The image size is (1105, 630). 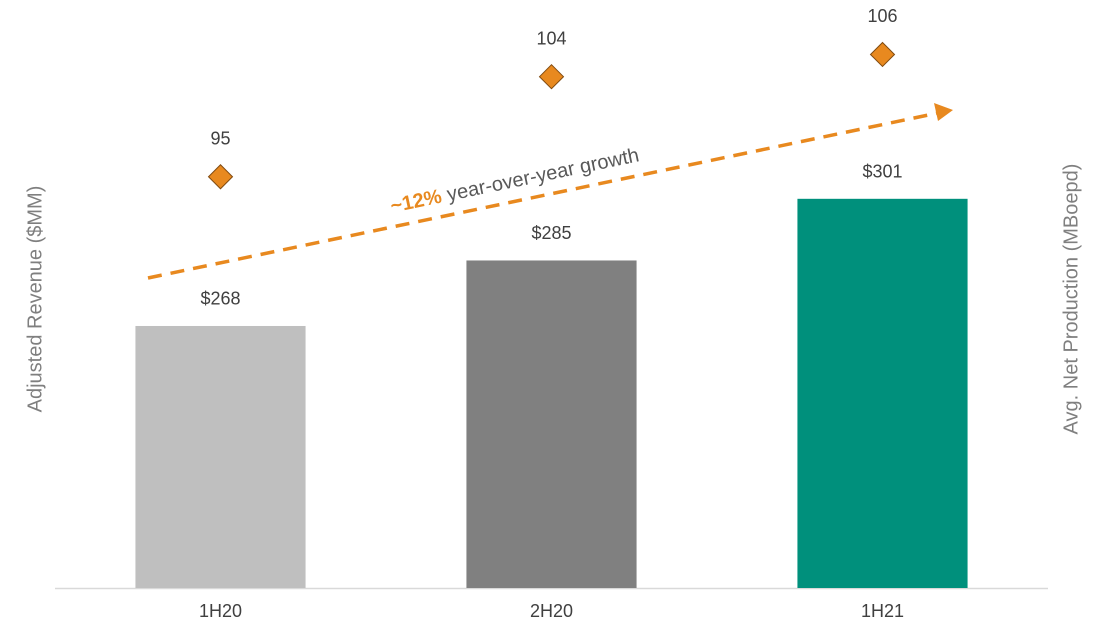 What do you see at coordinates (1071, 299) in the screenshot?
I see `y2-axis-label: Avg. Net Production (MBoepd)` at bounding box center [1071, 299].